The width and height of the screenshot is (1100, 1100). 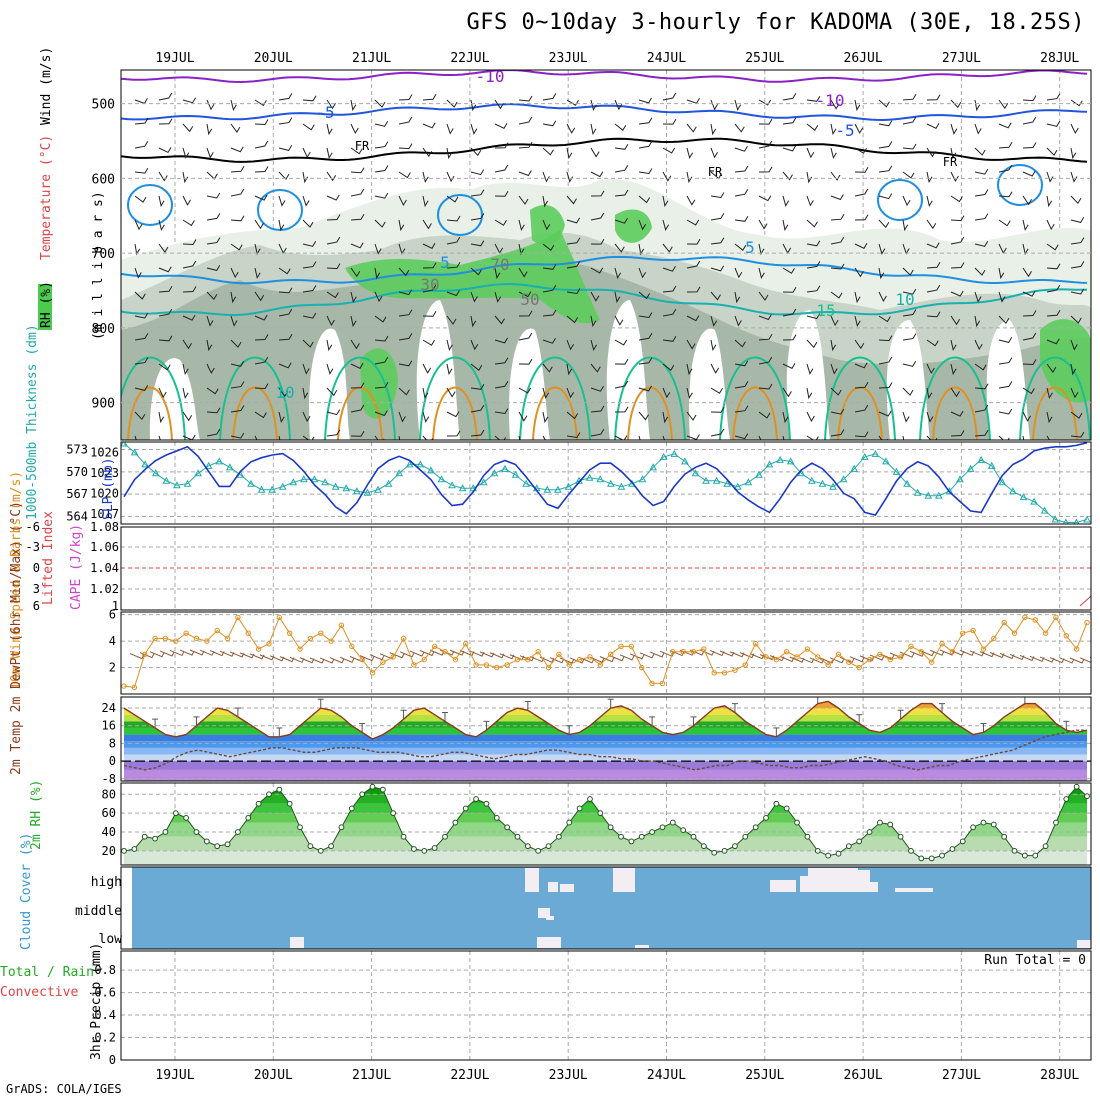 I want to click on rh-band, so click(x=605, y=829).